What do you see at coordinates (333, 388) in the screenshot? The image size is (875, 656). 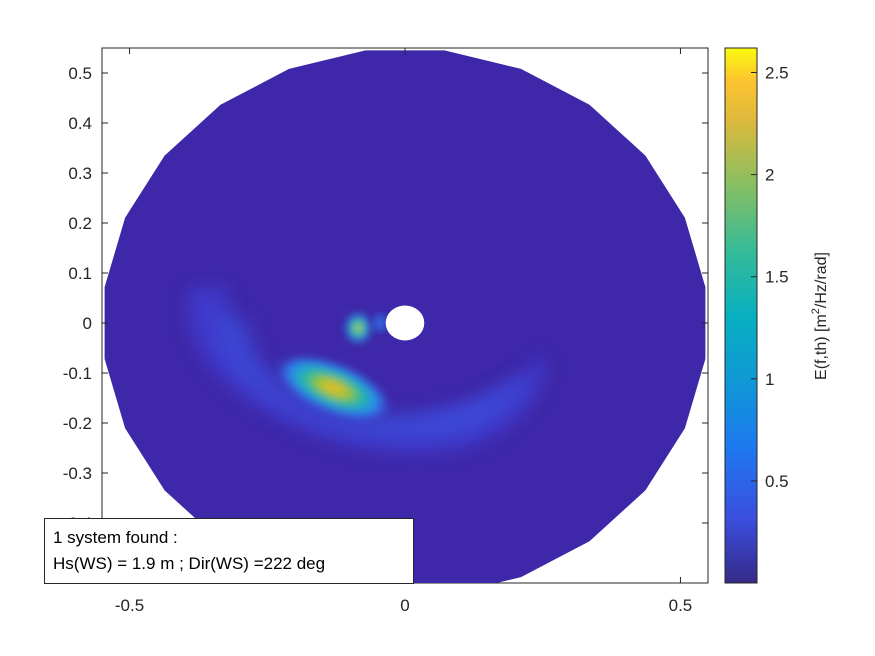 I see `energy-peak-main` at bounding box center [333, 388].